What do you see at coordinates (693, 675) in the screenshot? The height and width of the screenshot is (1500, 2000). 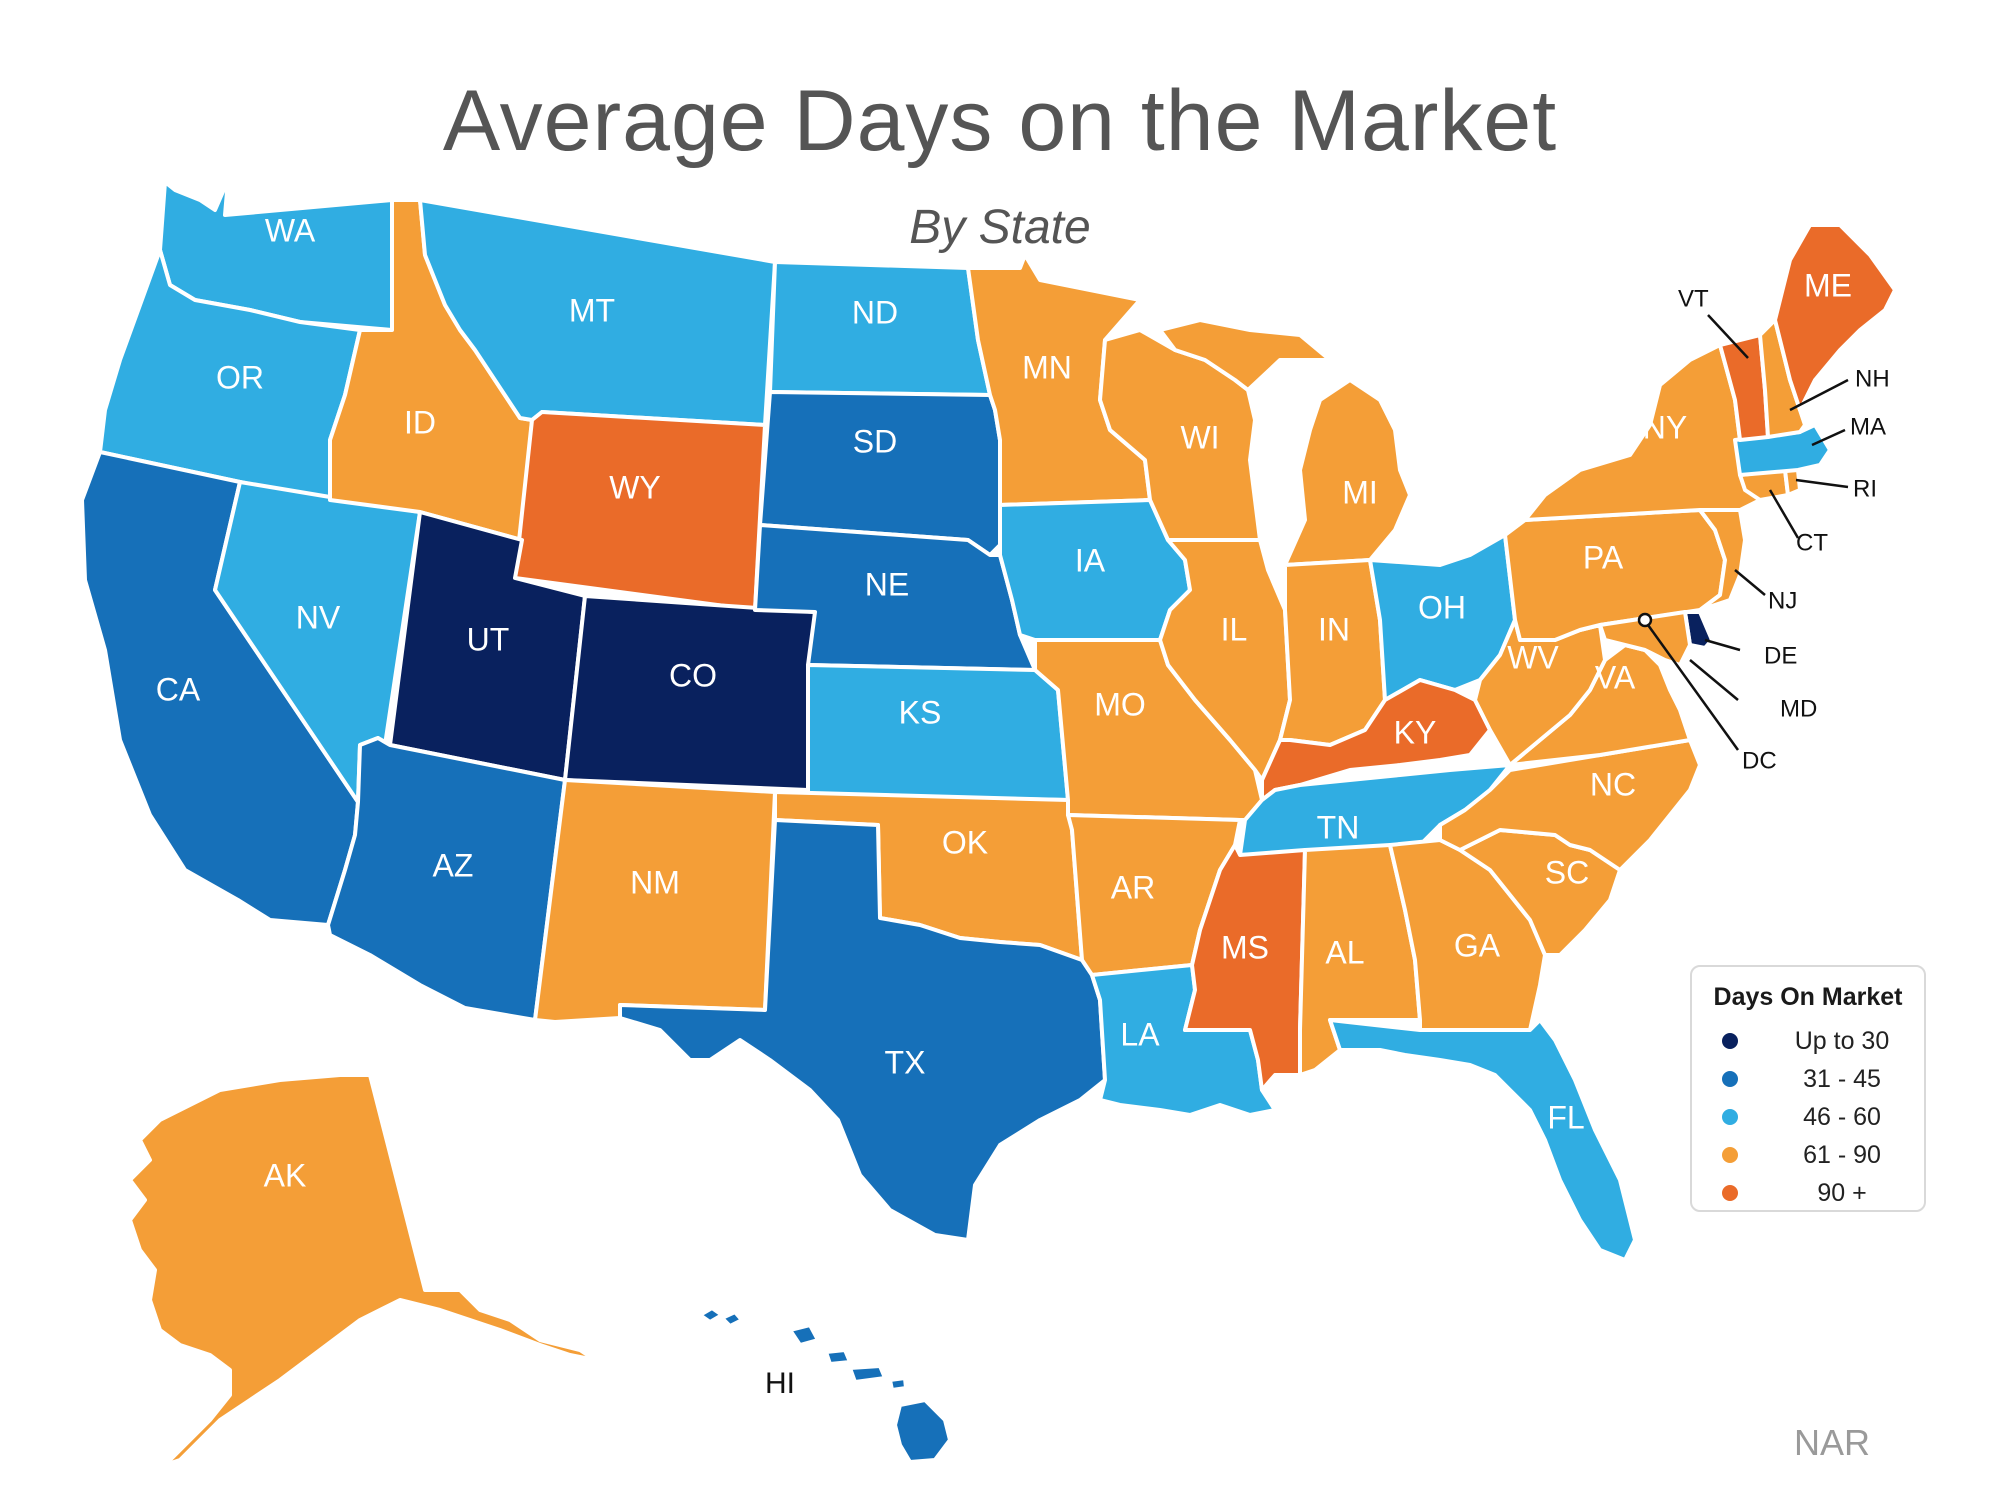 I see `state-label-CO: CO` at bounding box center [693, 675].